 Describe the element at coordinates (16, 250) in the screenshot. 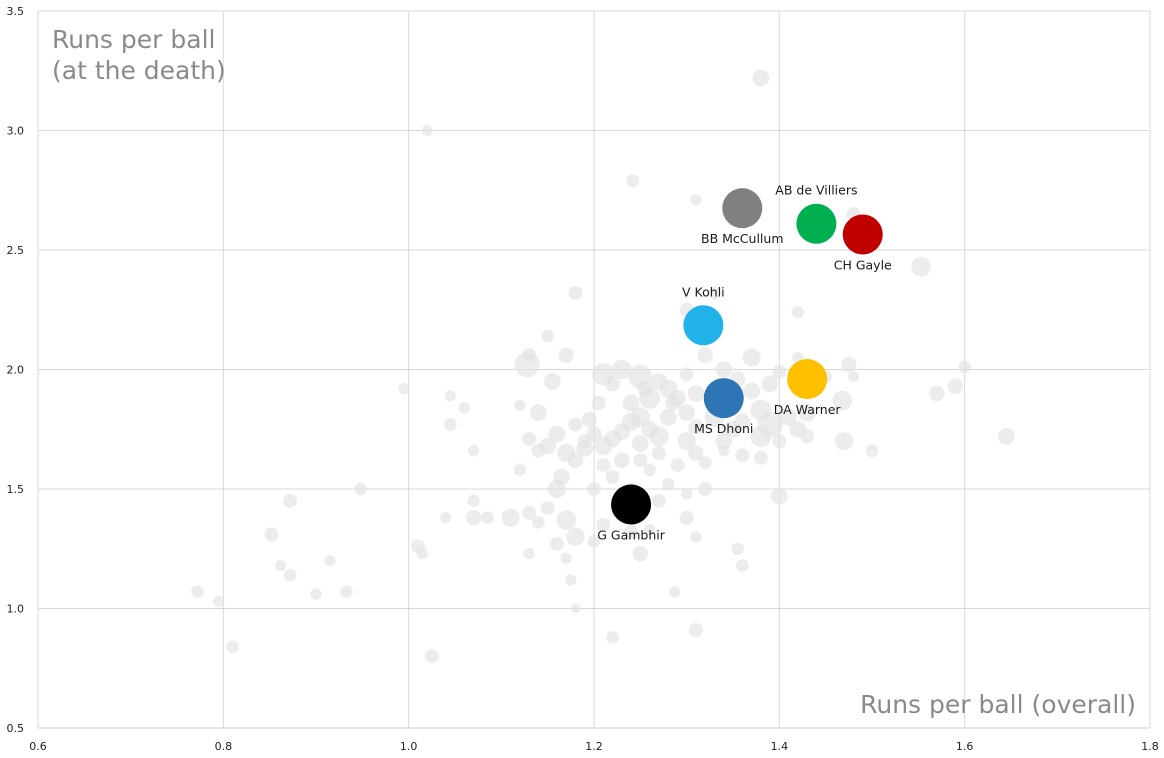

I see `y-tick-label: 2.5` at that location.